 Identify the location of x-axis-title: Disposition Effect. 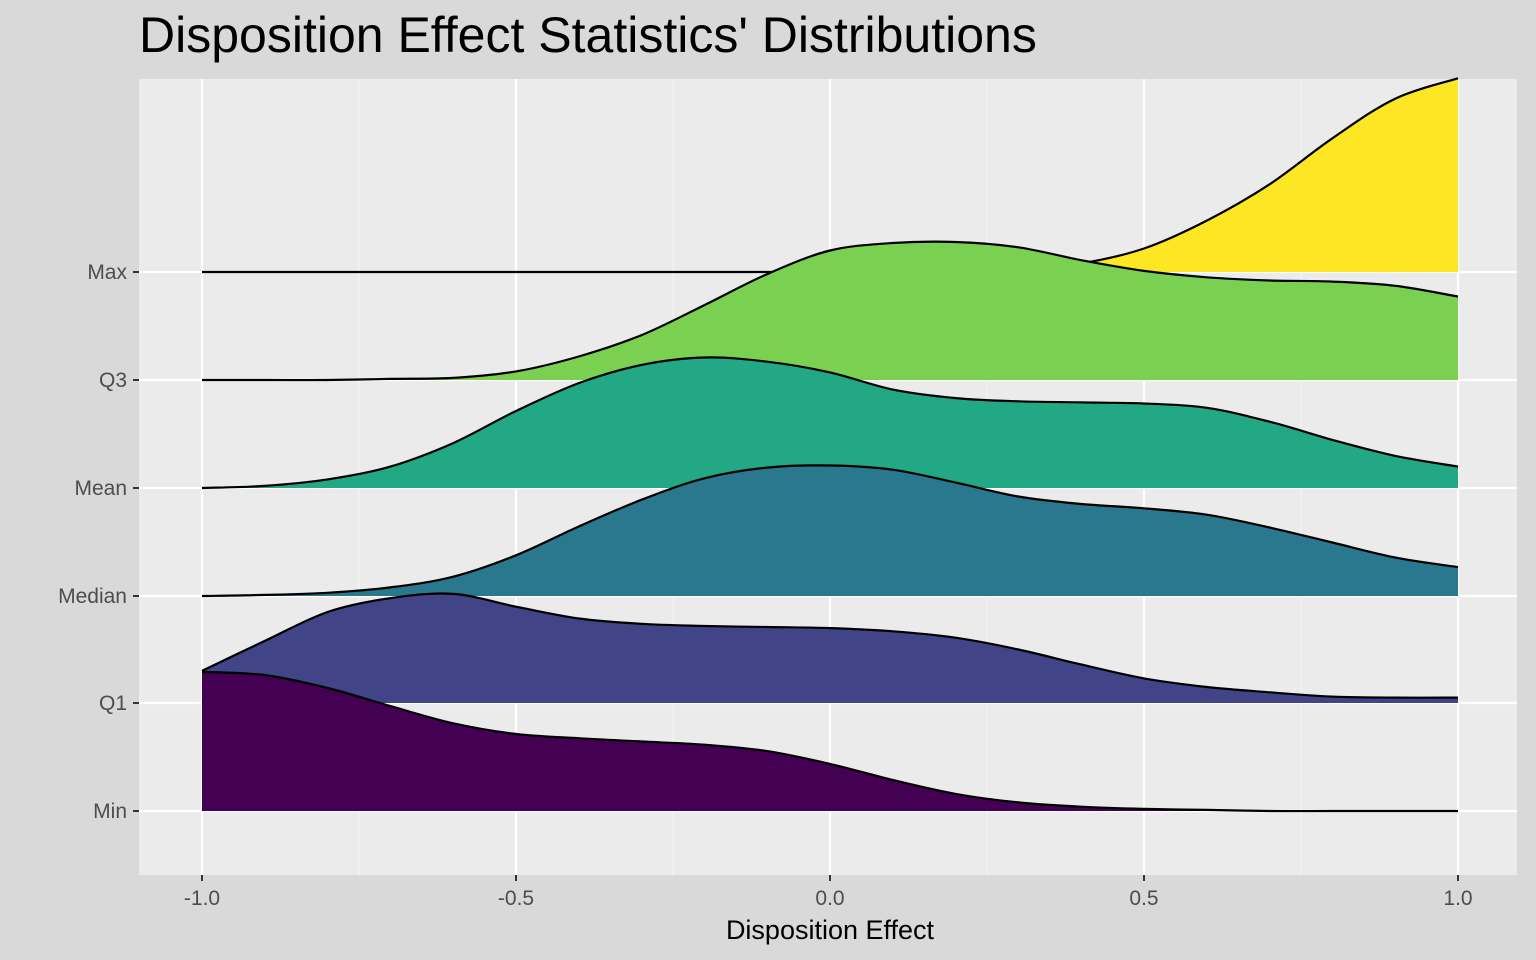
(830, 930).